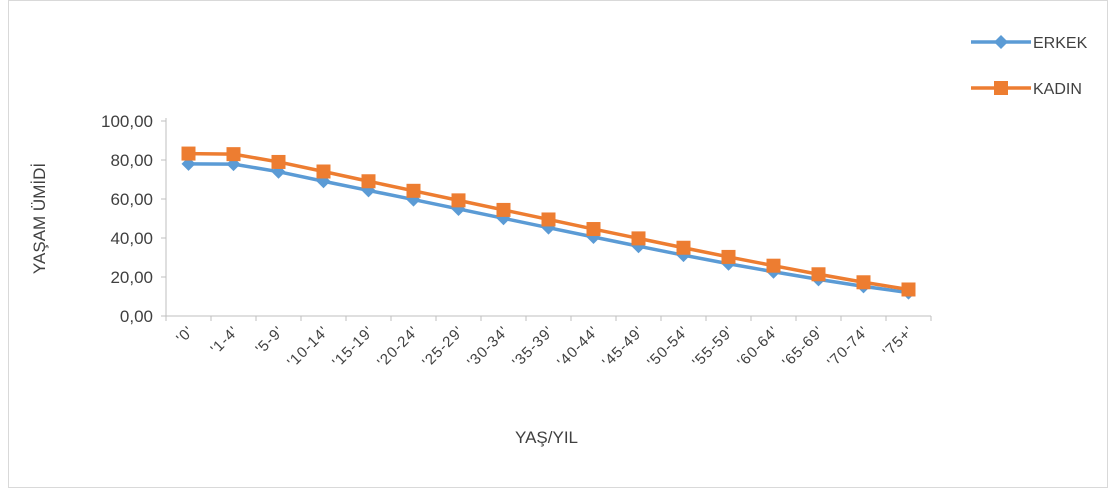 This screenshot has height=492, width=1111. Describe the element at coordinates (131, 160) in the screenshot. I see `y-tick-label: 80,00` at that location.